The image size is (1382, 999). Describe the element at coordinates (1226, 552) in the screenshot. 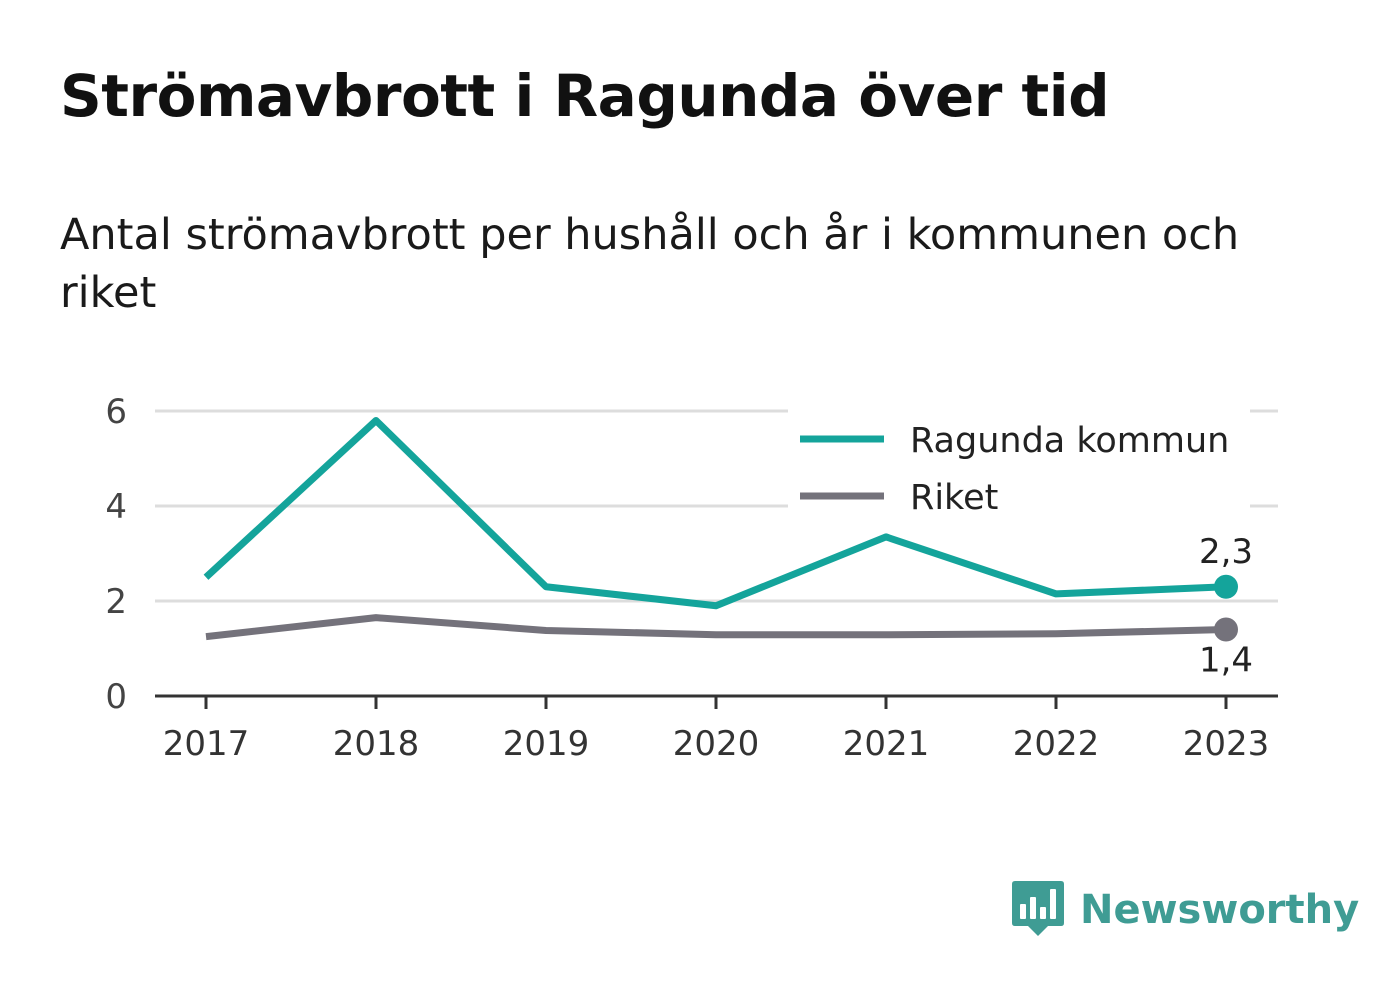

I see `data-label-0: 2,3` at that location.